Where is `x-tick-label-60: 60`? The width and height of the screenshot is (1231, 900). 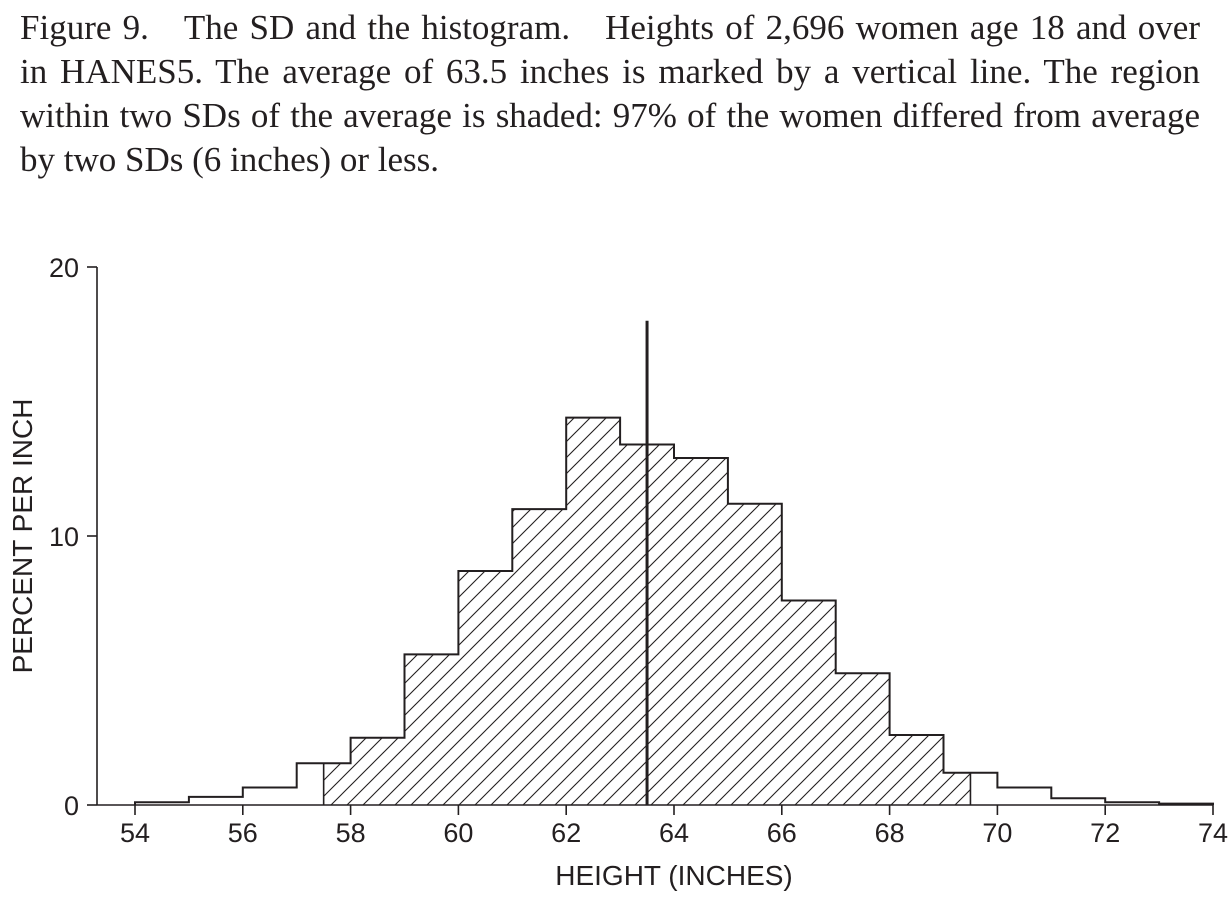 x-tick-label-60: 60 is located at coordinates (458, 833).